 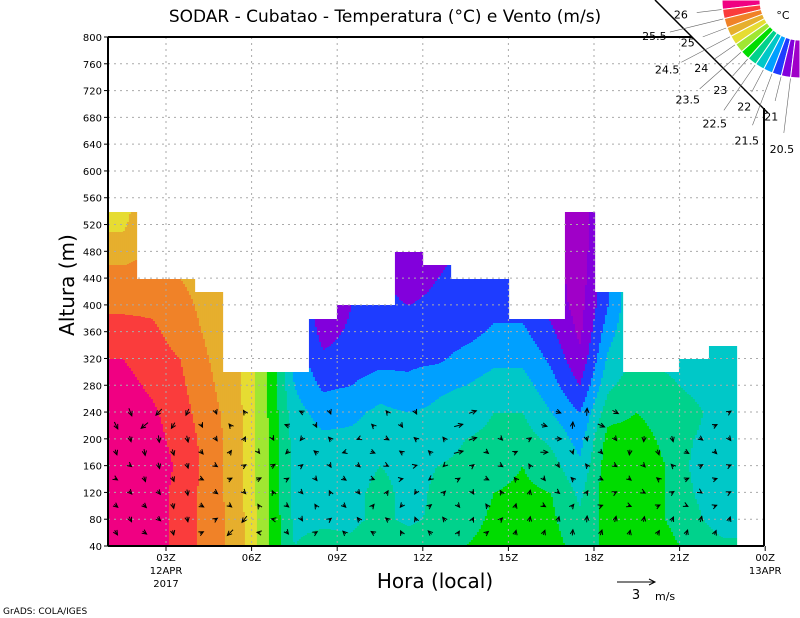 I want to click on colorbar-label: 22, so click(x=744, y=106).